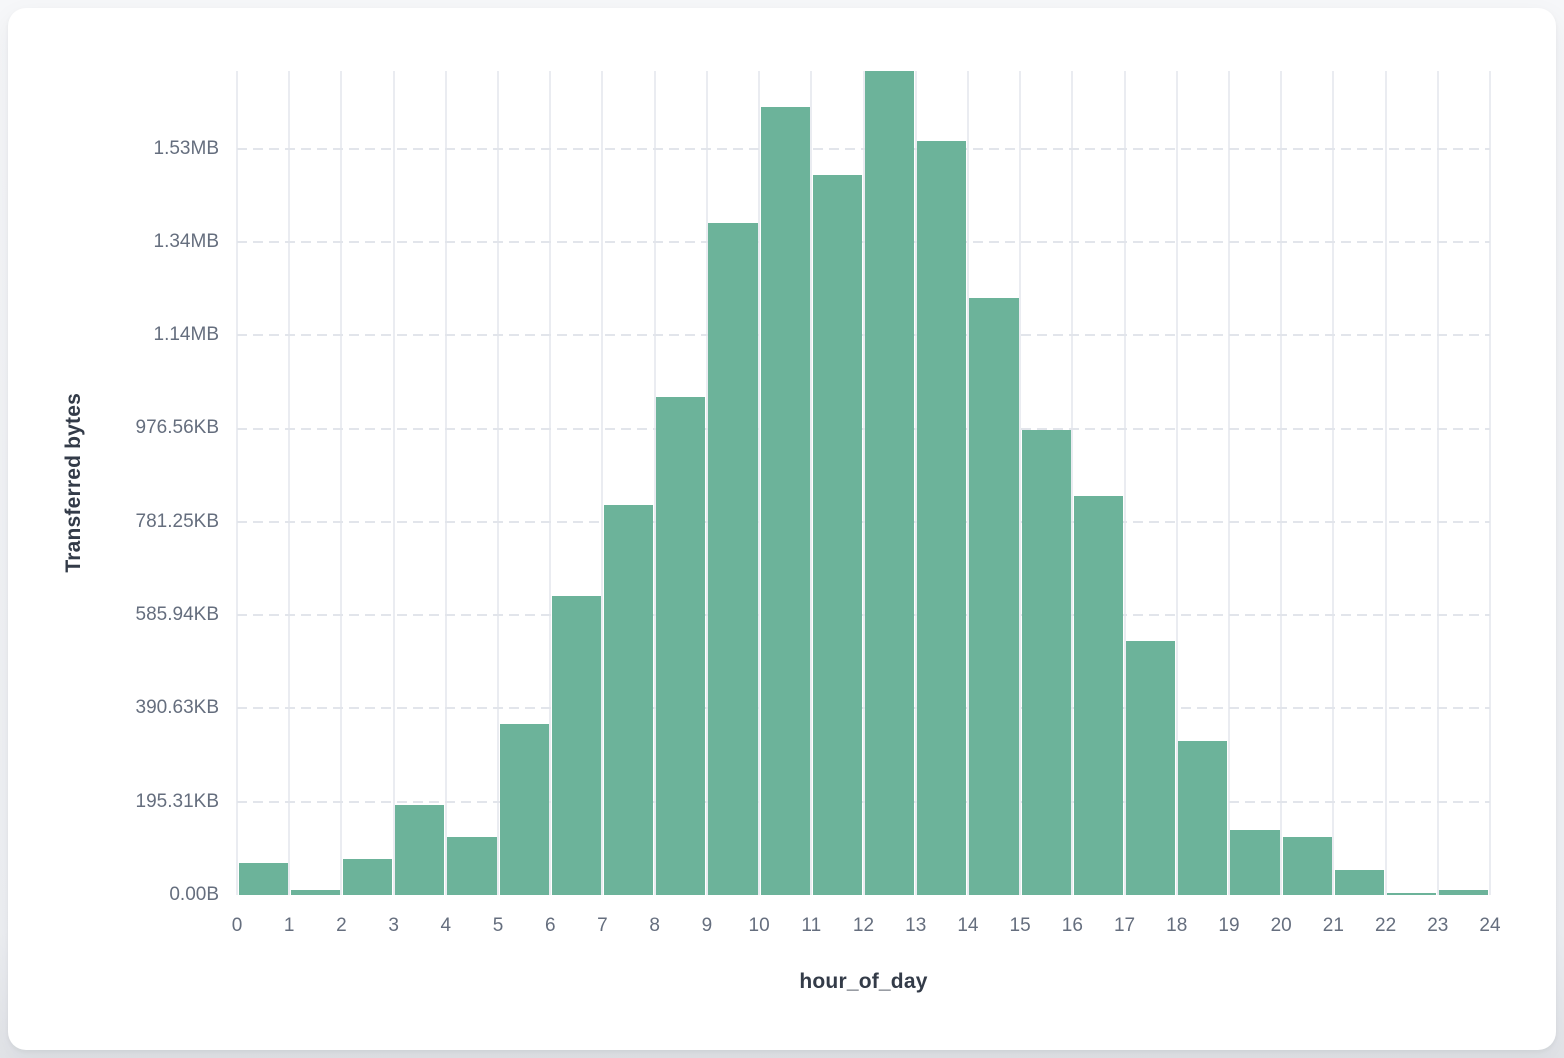 The image size is (1564, 1058). Describe the element at coordinates (341, 925) in the screenshot. I see `x-tick-label: 2` at that location.